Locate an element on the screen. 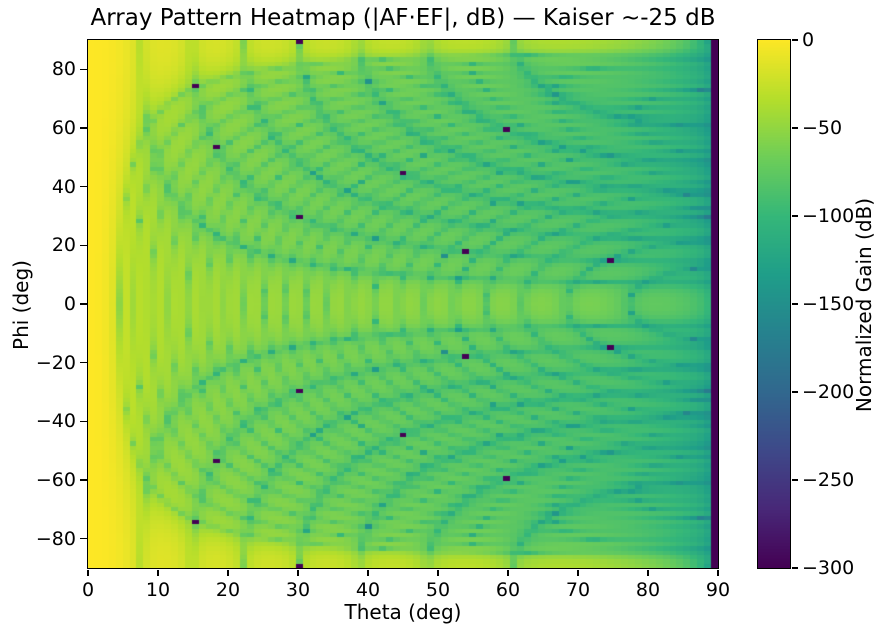 Image resolution: width=885 pixels, height=637 pixels. x-tick-label: 30 is located at coordinates (298, 590).